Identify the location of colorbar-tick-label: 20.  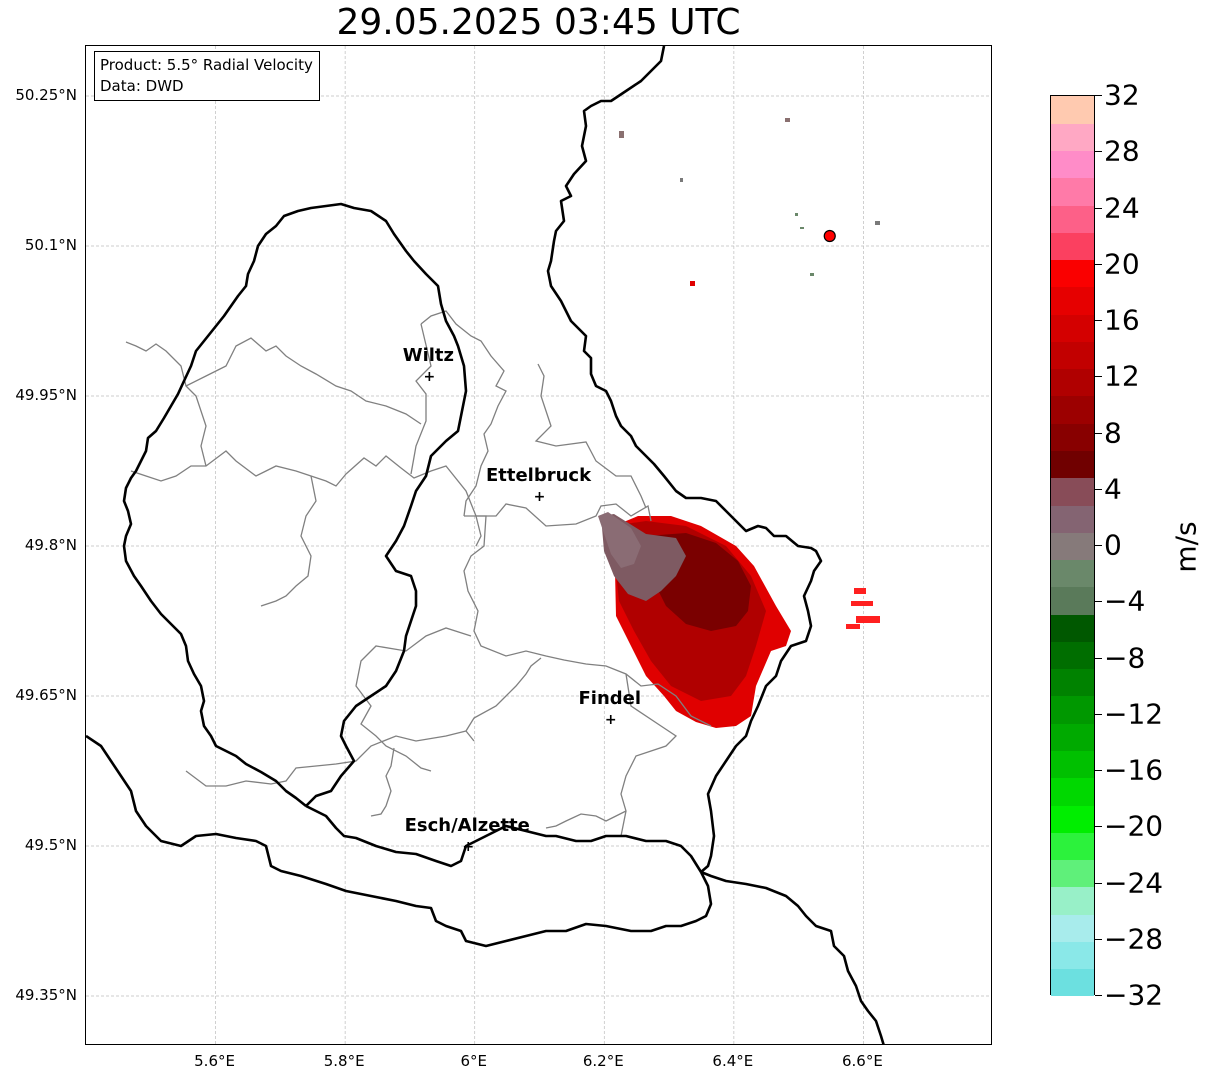
(1122, 264).